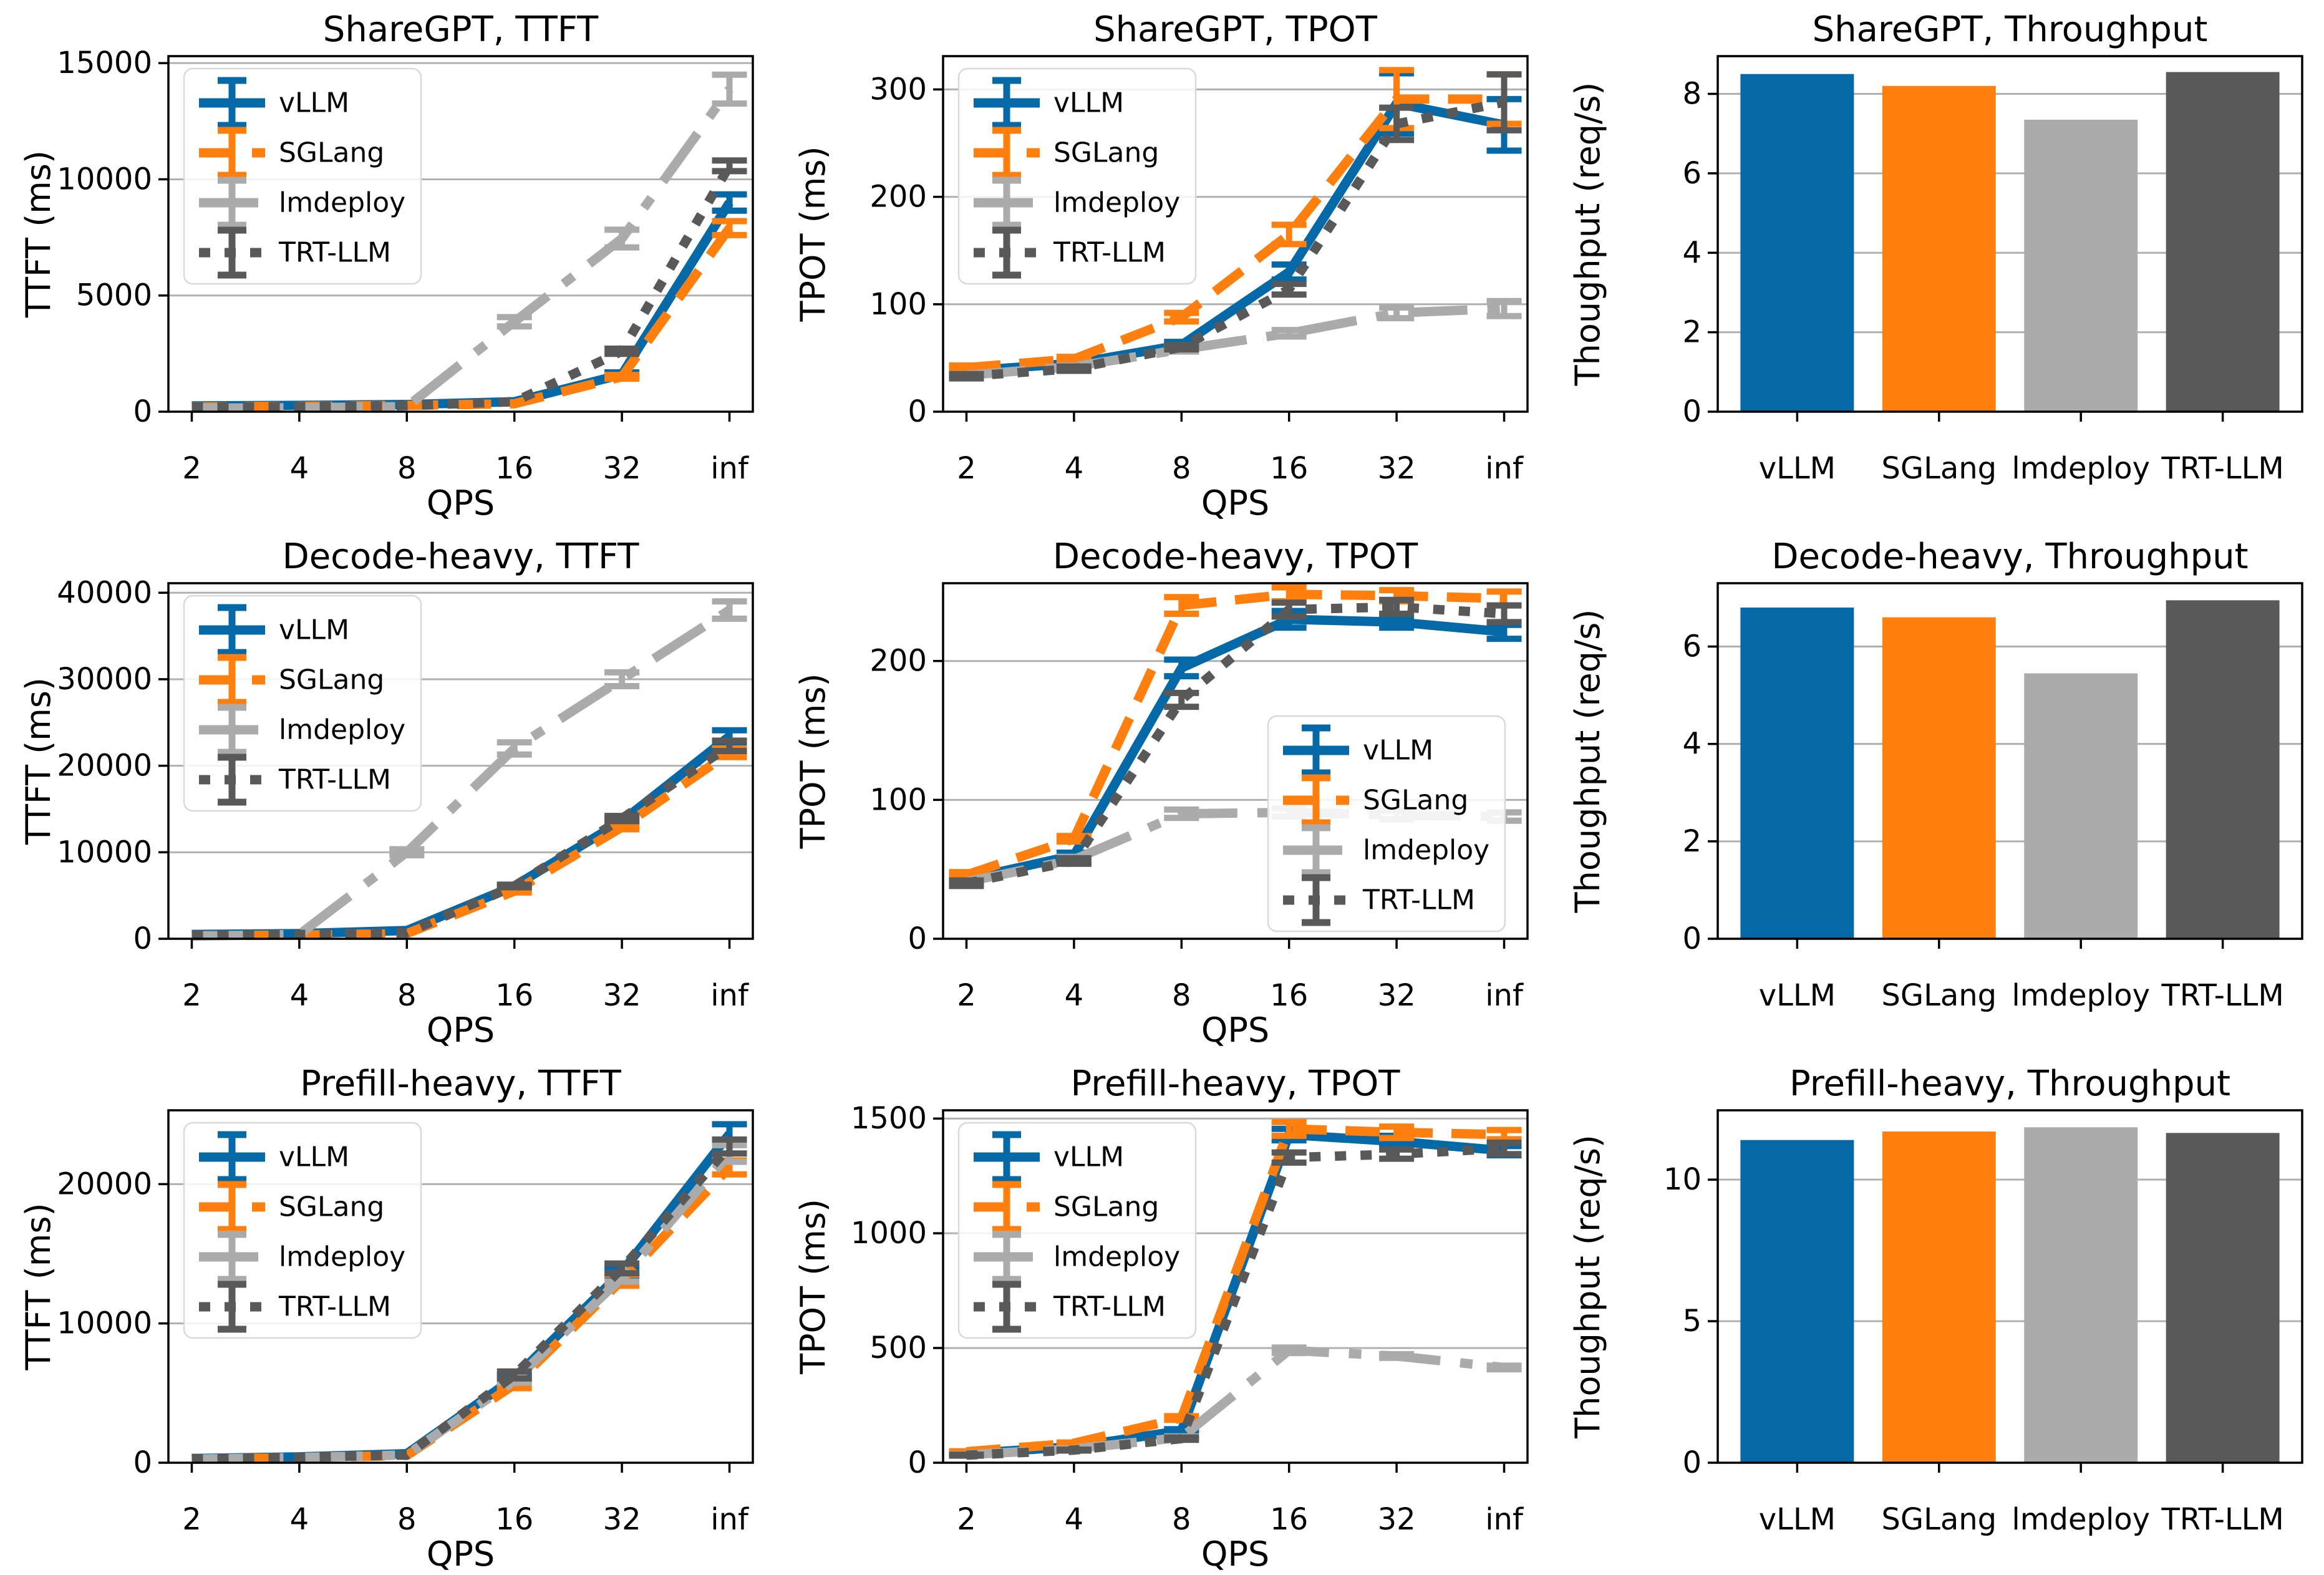  What do you see at coordinates (813, 1287) in the screenshot?
I see `y-axis-label: TPOT (ms)` at bounding box center [813, 1287].